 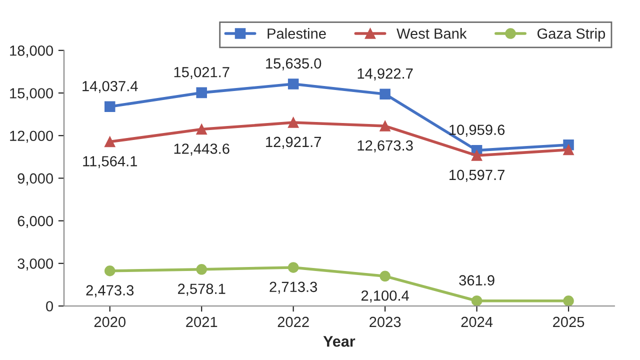 What do you see at coordinates (32, 94) in the screenshot?
I see `y-tick-label: 15,000` at bounding box center [32, 94].